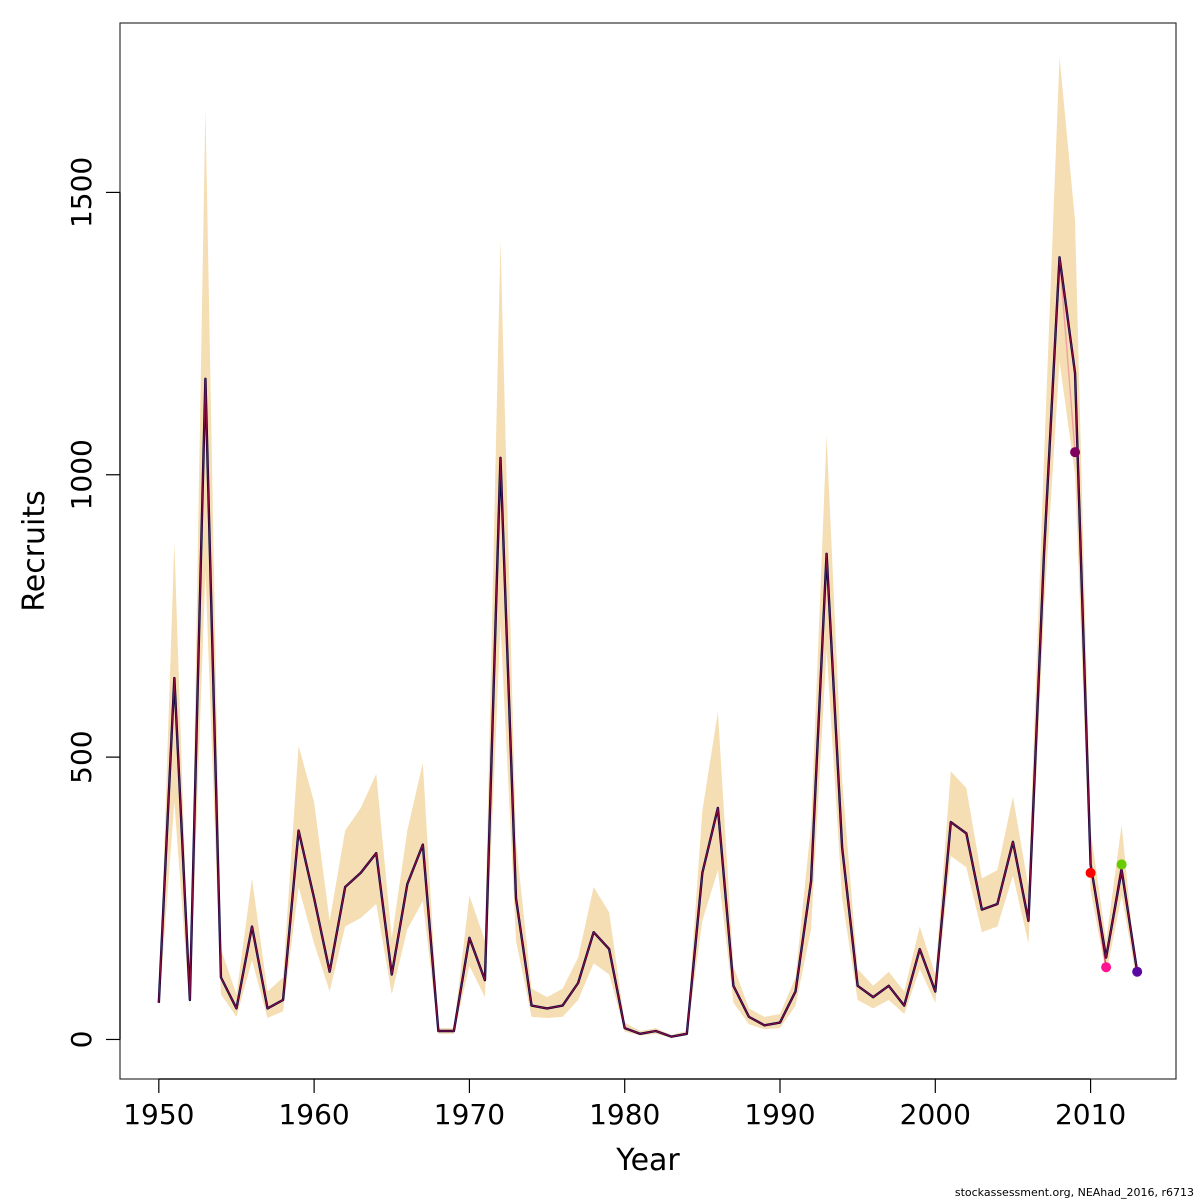 This screenshot has height=1200, width=1200. Describe the element at coordinates (469, 1114) in the screenshot. I see `x-tick-label: 1970` at that location.